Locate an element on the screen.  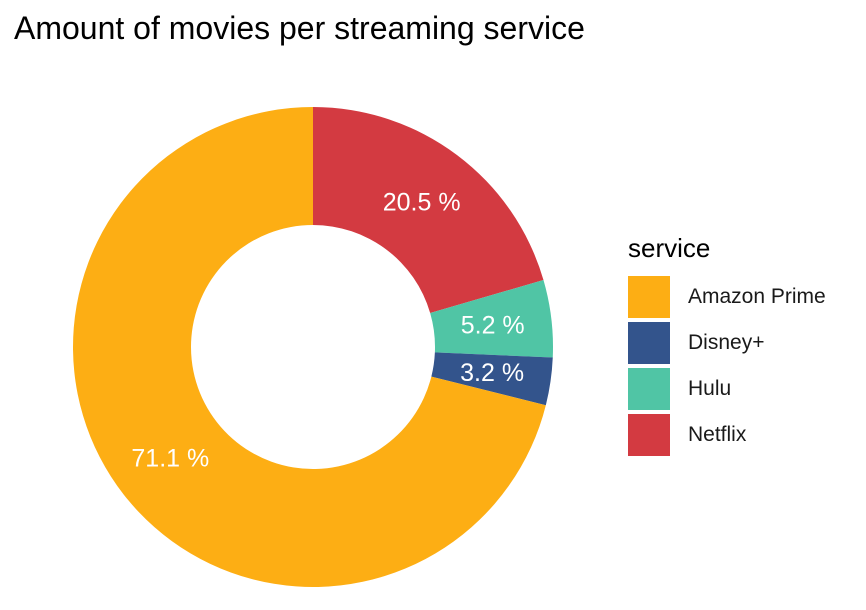
legend-items: Amazon Prime Disney+ Hulu Netflix is located at coordinates (727, 366).